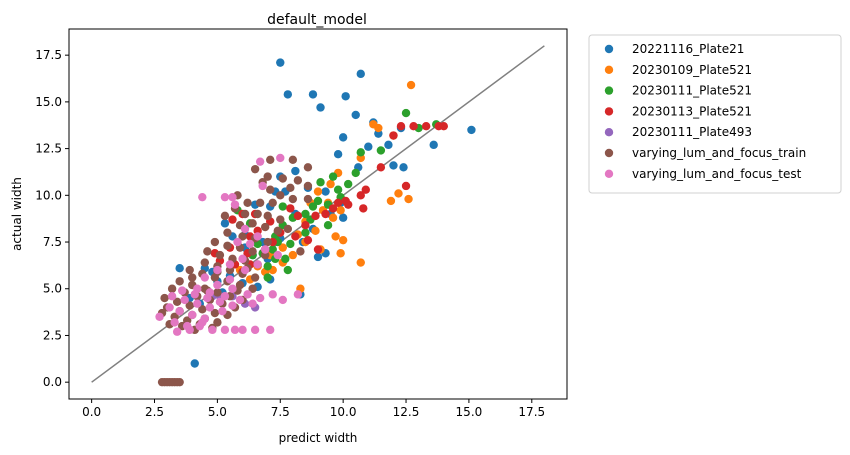 The image size is (850, 455). Describe the element at coordinates (717, 174) in the screenshot. I see `legend-label: varying_lum_and_focus_test` at that location.